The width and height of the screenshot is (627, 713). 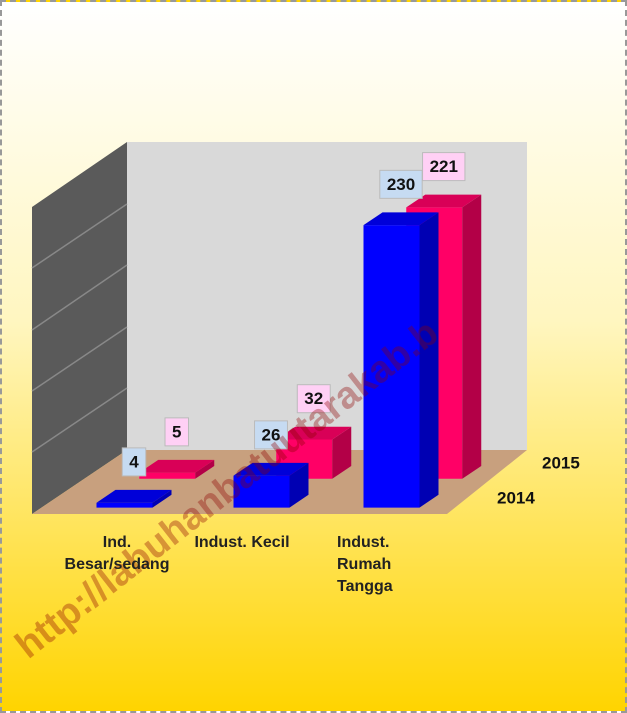 I want to click on value-label-text: 32, so click(x=313, y=398).